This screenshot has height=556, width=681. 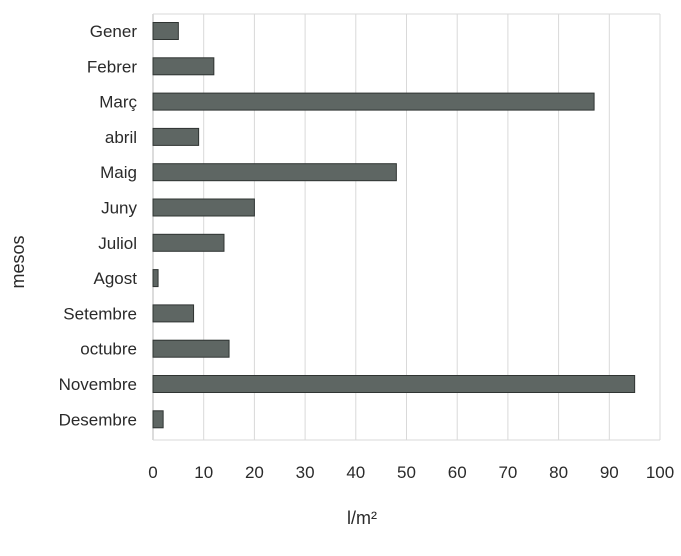 What do you see at coordinates (18, 261) in the screenshot?
I see `y-axis-title: mesos` at bounding box center [18, 261].